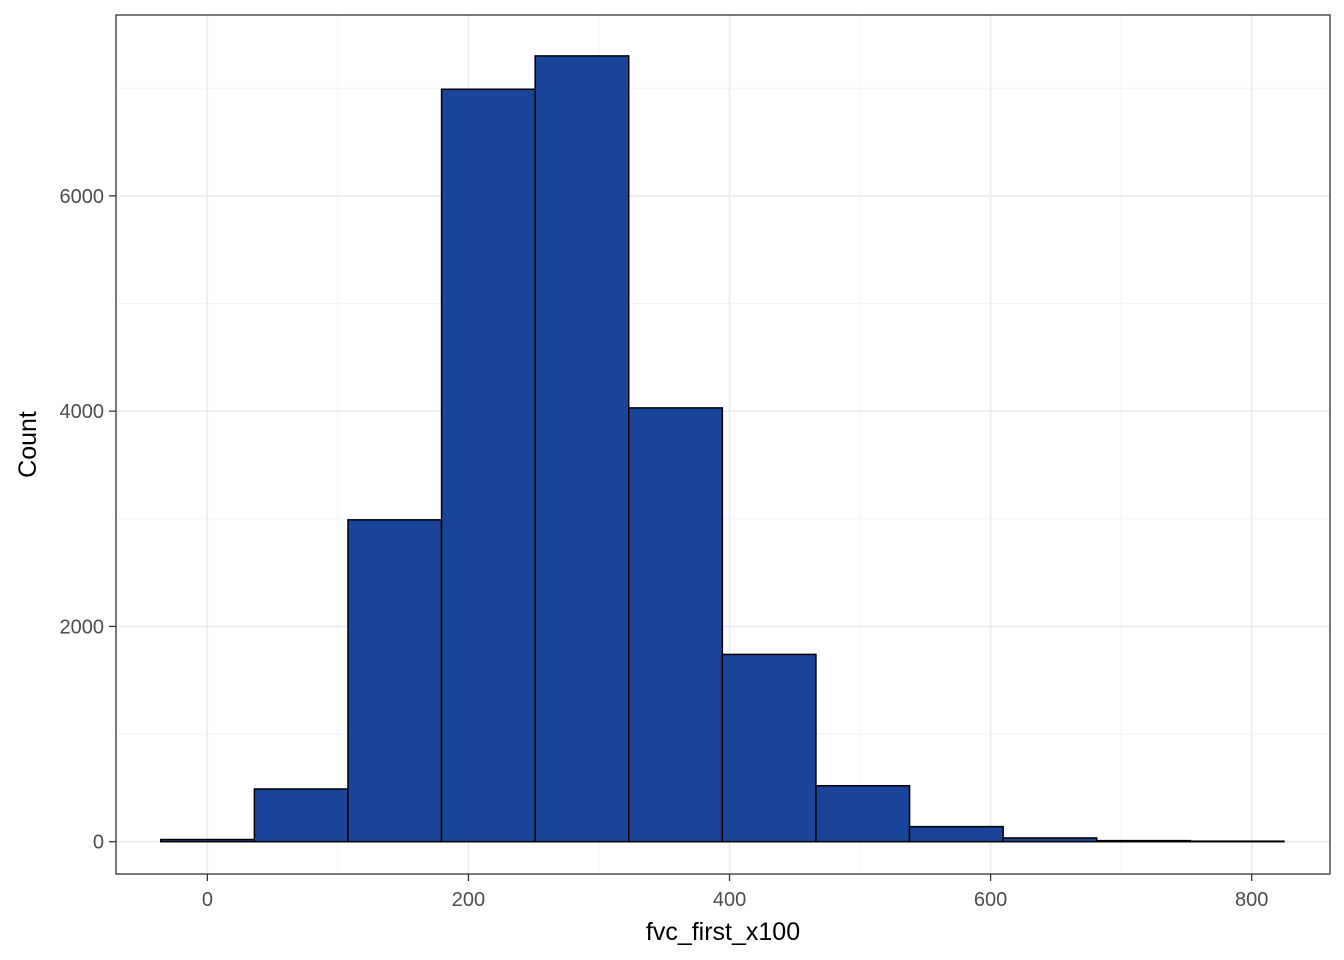 The width and height of the screenshot is (1344, 960). Describe the element at coordinates (1251, 900) in the screenshot. I see `x-tick-label: 800` at that location.